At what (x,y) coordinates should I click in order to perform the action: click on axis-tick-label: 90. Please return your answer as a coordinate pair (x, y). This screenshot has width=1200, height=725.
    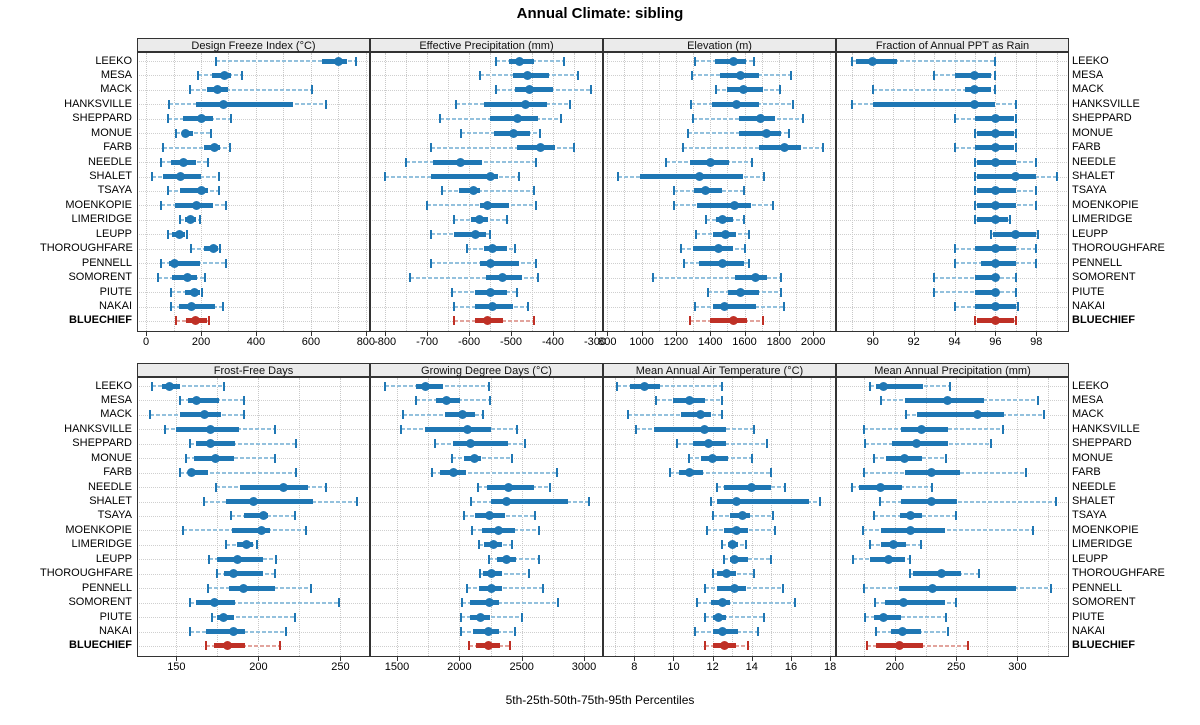
    Looking at the image, I should click on (872, 342).